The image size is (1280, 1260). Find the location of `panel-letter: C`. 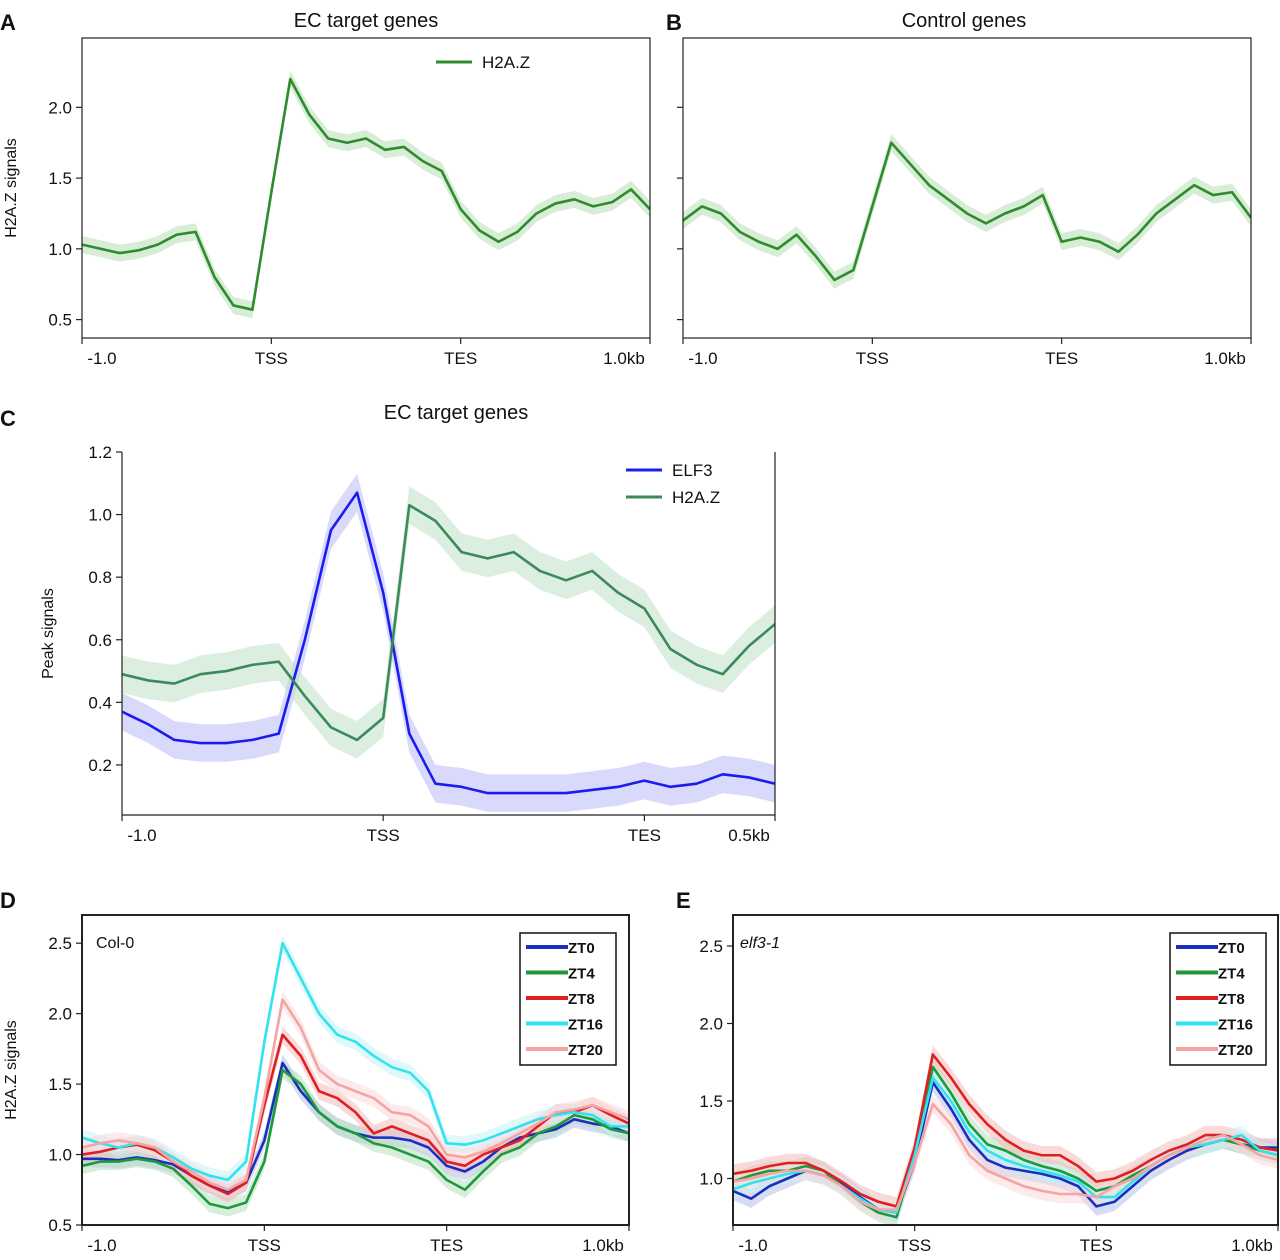

panel-letter: C is located at coordinates (8, 418).